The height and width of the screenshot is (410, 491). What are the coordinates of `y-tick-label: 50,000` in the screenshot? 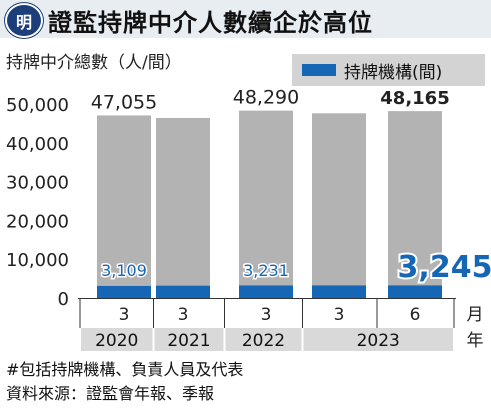 It's located at (37, 105).